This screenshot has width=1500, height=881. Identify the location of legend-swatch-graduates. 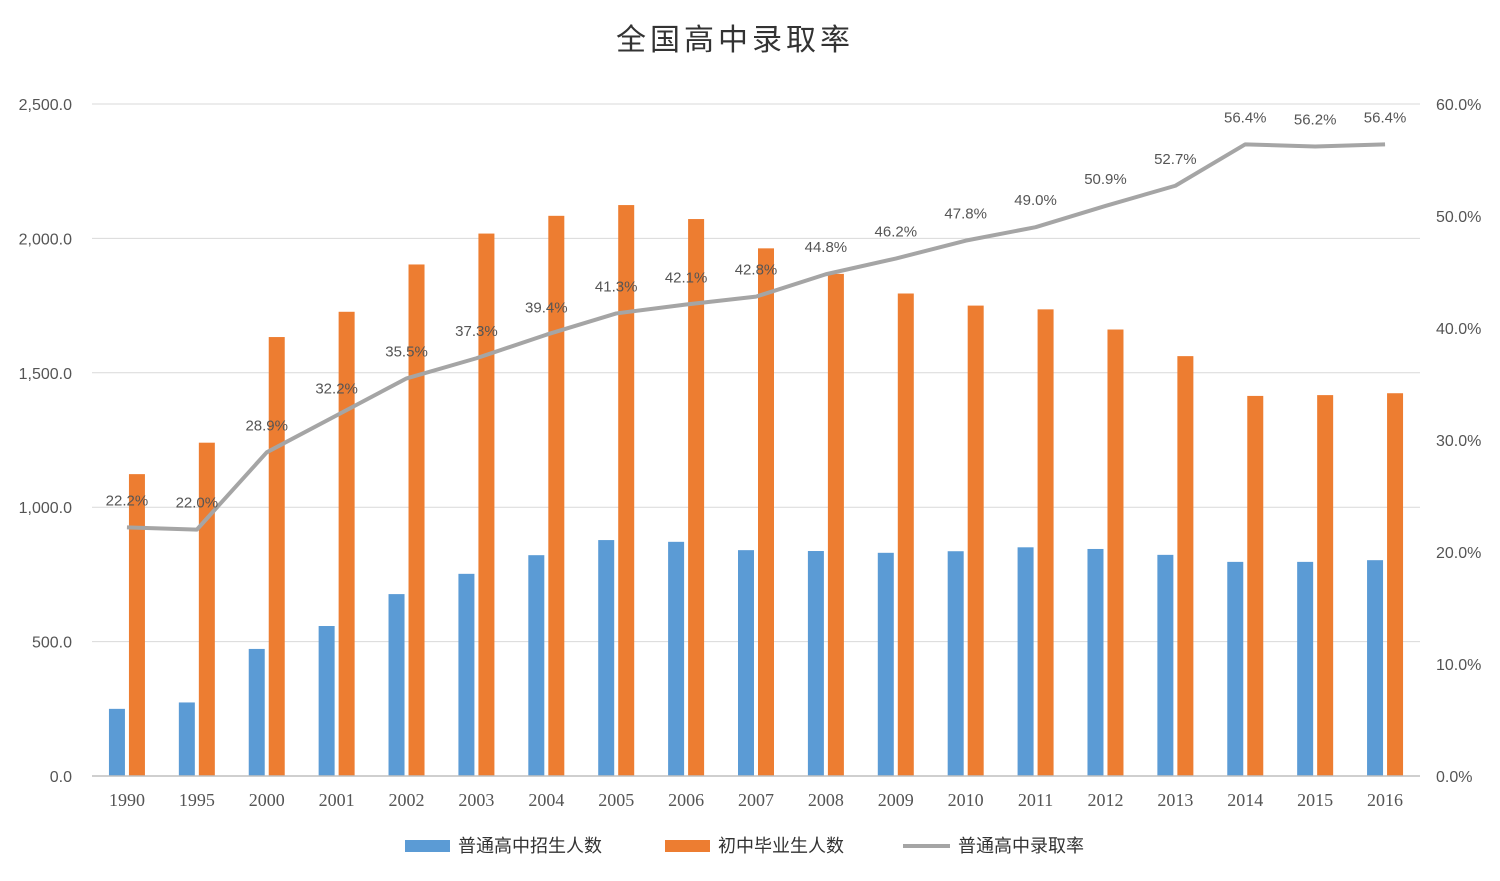
(687, 846).